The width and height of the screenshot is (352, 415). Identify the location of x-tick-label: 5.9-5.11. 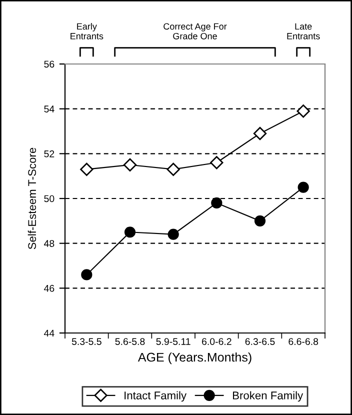
(173, 341).